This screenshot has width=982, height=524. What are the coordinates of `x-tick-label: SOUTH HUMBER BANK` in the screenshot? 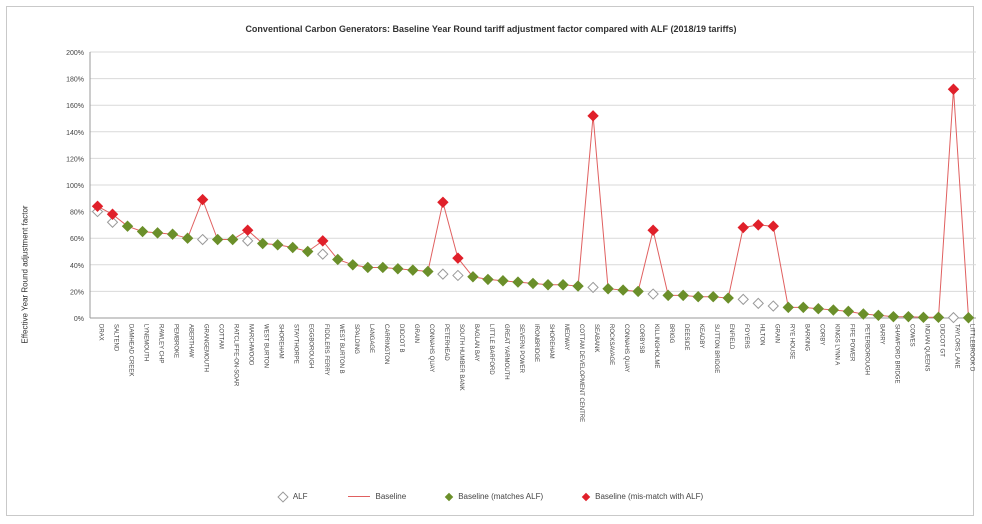 It's located at (461, 357).